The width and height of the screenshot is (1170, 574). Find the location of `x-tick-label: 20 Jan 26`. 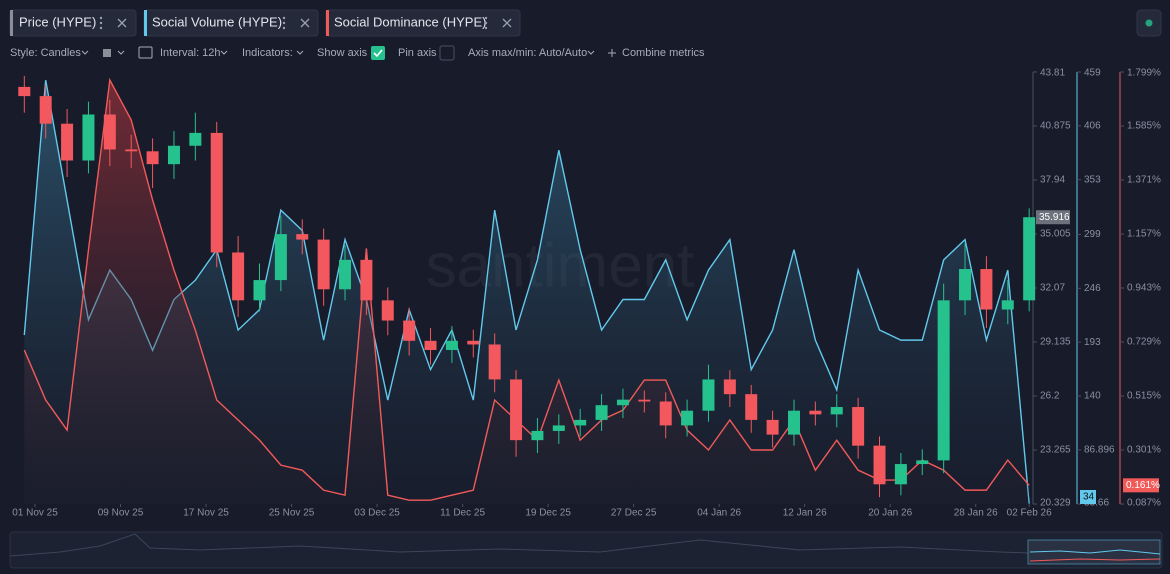

x-tick-label: 20 Jan 26 is located at coordinates (890, 513).